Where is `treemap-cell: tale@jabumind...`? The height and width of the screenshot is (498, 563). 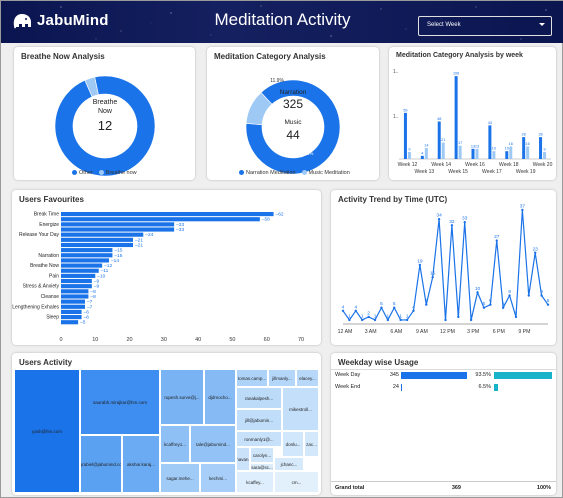 treemap-cell: tale@jabumind... is located at coordinates (213, 444).